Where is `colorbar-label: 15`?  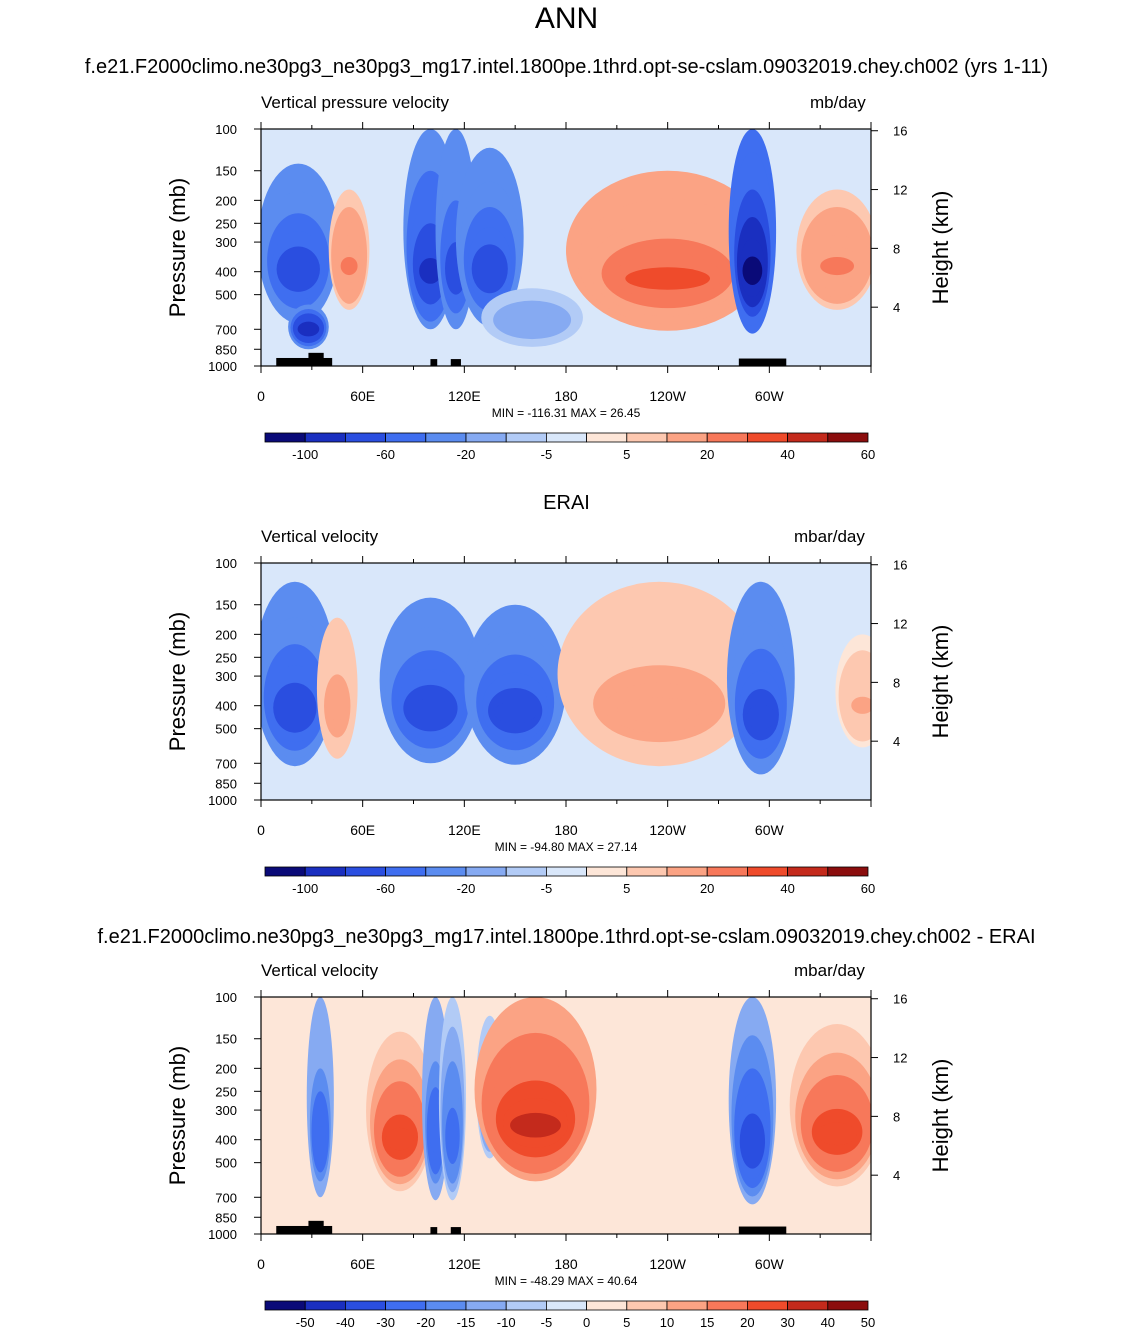
colorbar-label: 15 is located at coordinates (707, 1322).